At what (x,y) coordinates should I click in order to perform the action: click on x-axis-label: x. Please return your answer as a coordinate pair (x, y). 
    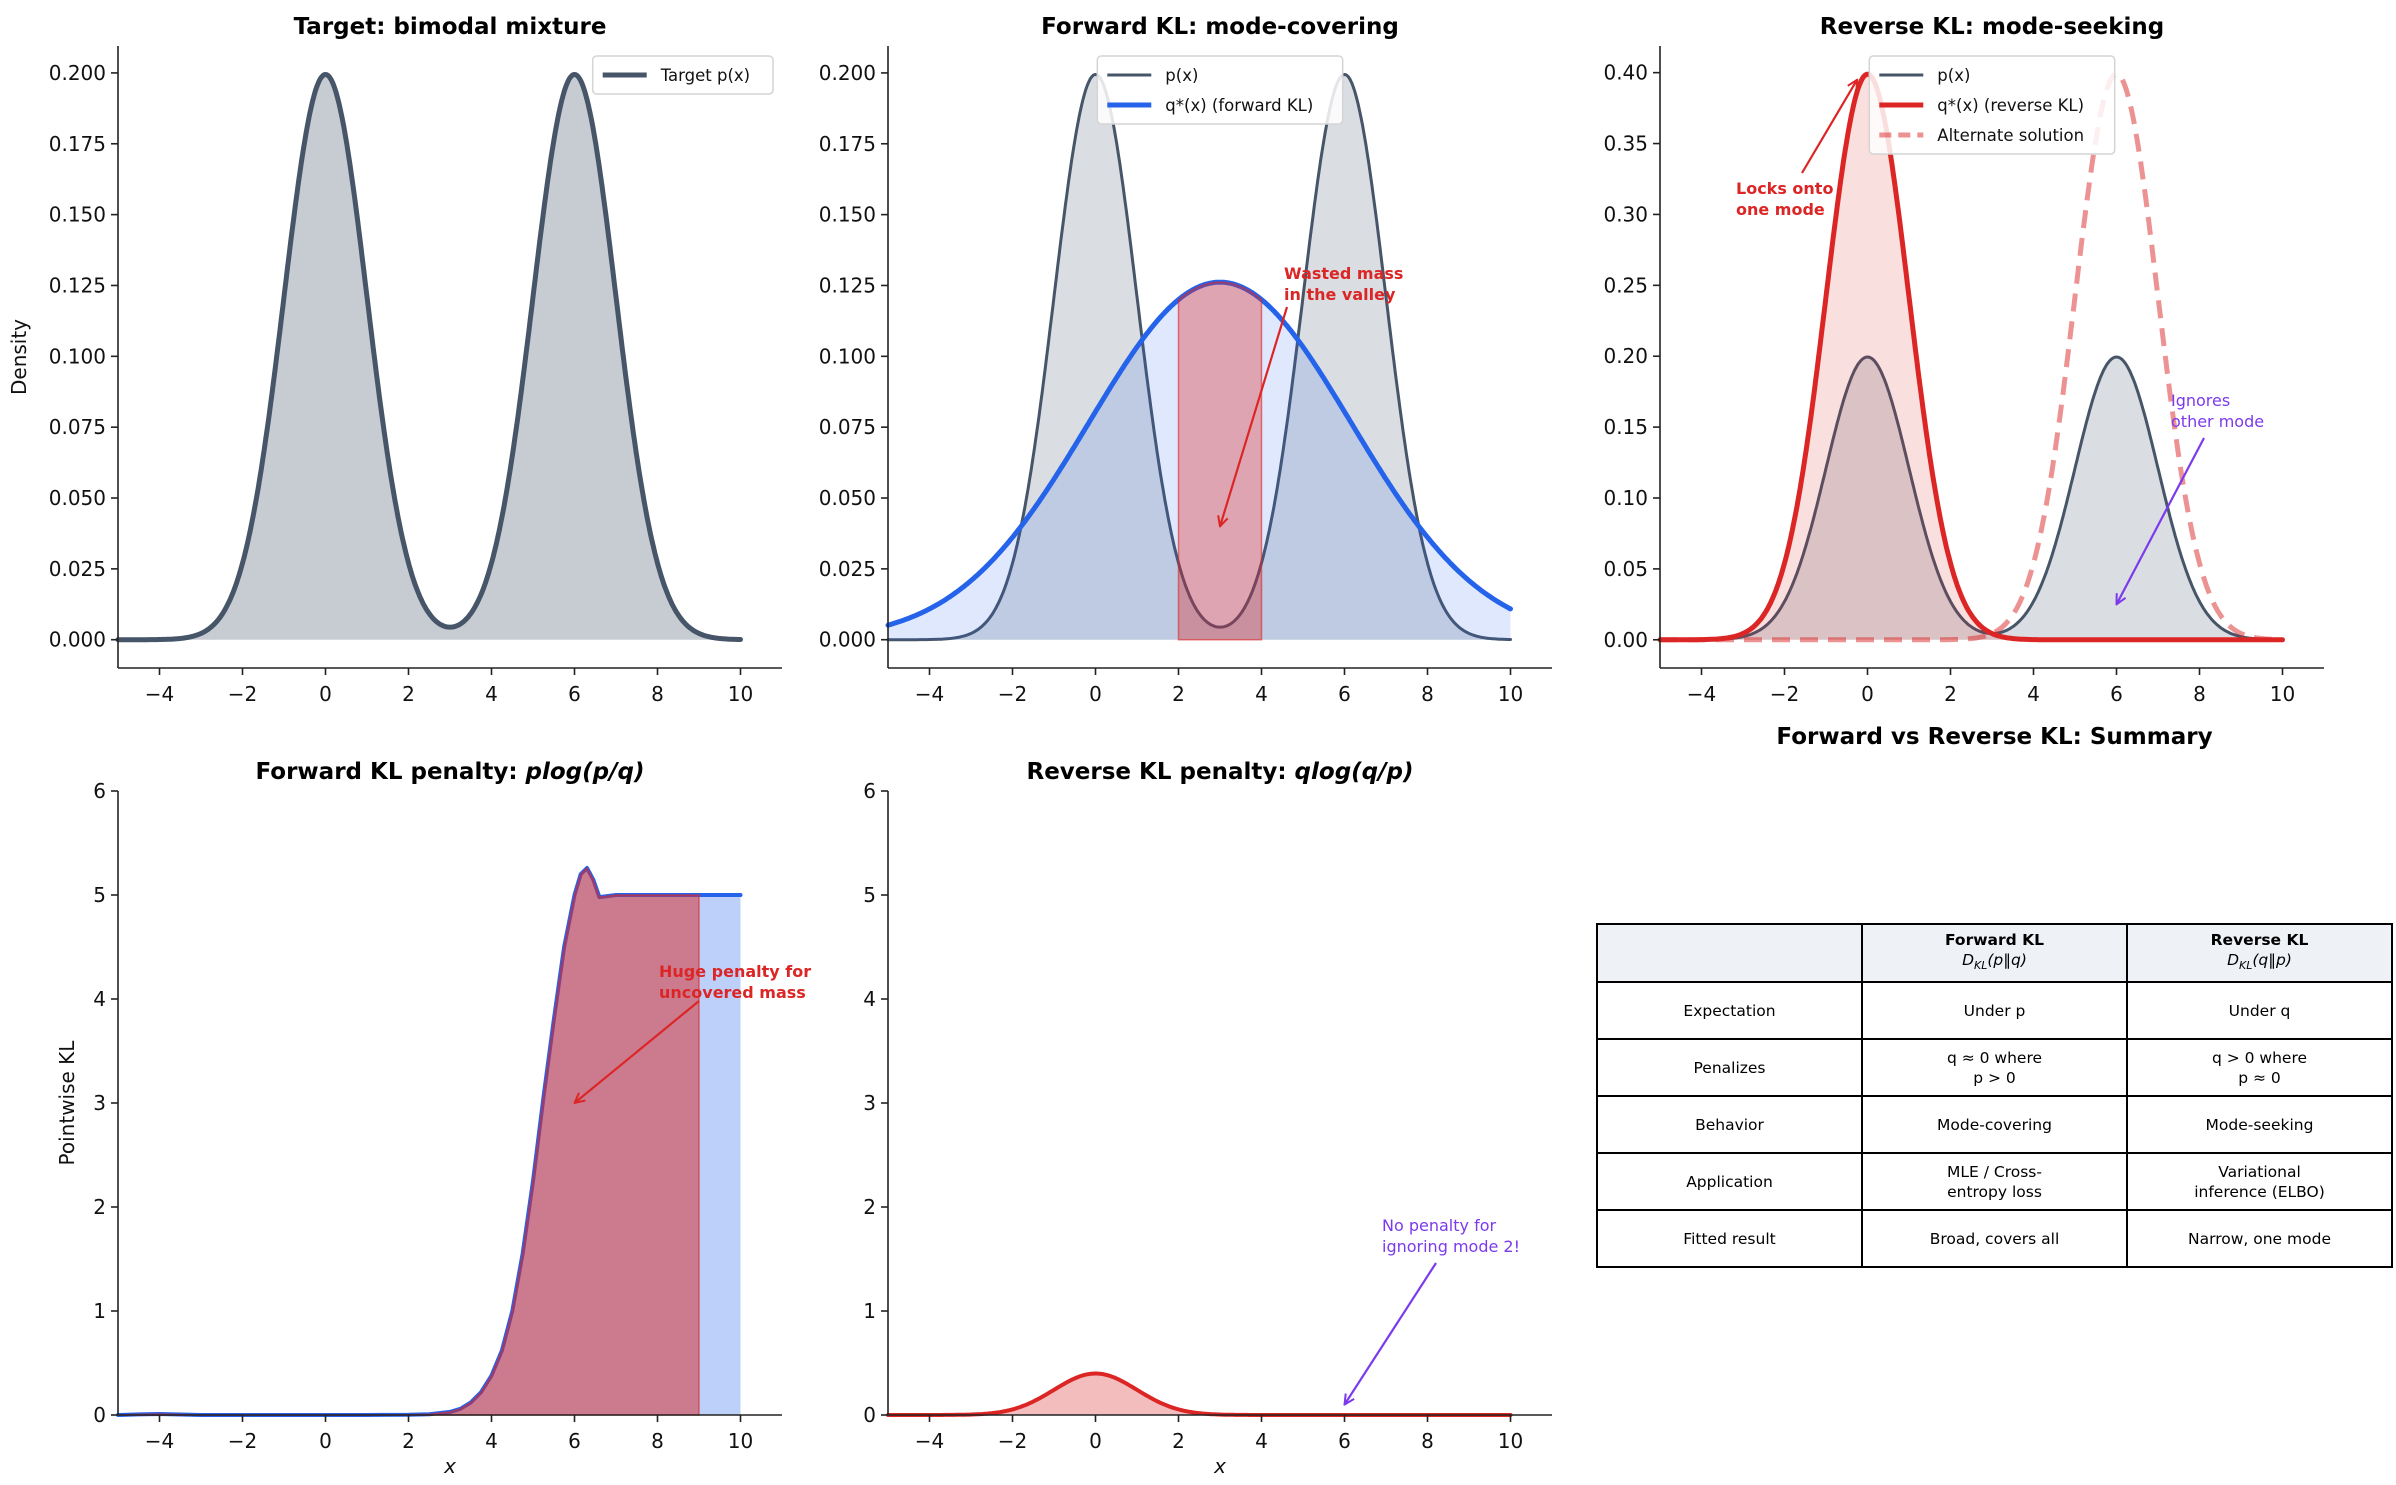
    Looking at the image, I should click on (1219, 1466).